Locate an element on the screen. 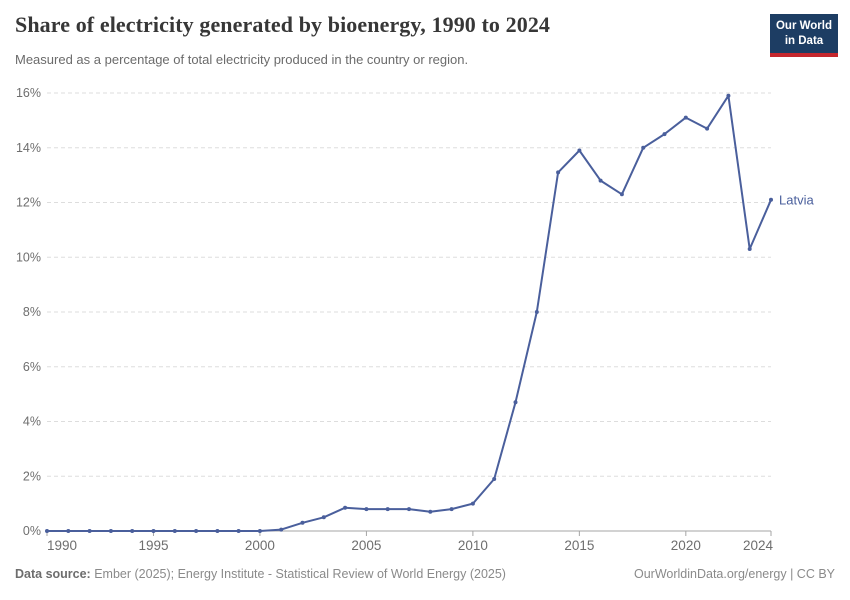 Image resolution: width=850 pixels, height=600 pixels. y-tick-label: 2% is located at coordinates (32, 476).